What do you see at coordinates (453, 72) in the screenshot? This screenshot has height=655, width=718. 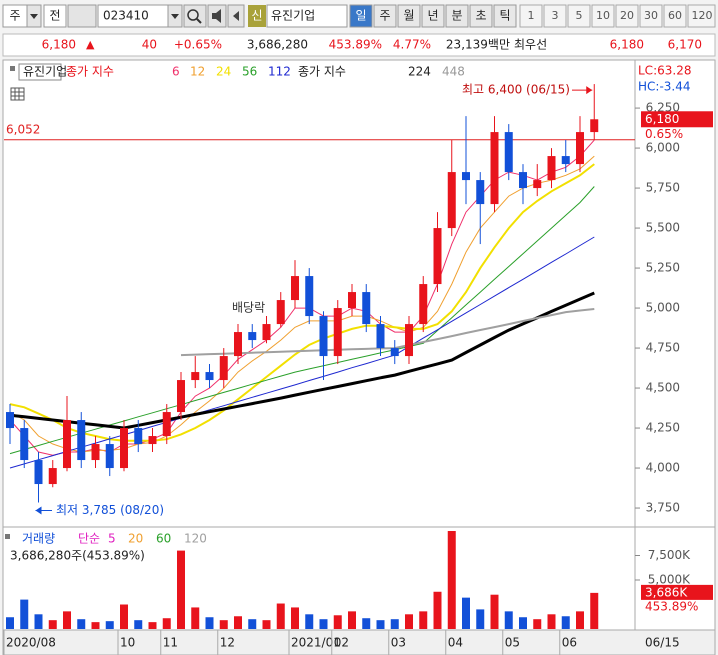 I see `legend-entry: 448` at bounding box center [453, 72].